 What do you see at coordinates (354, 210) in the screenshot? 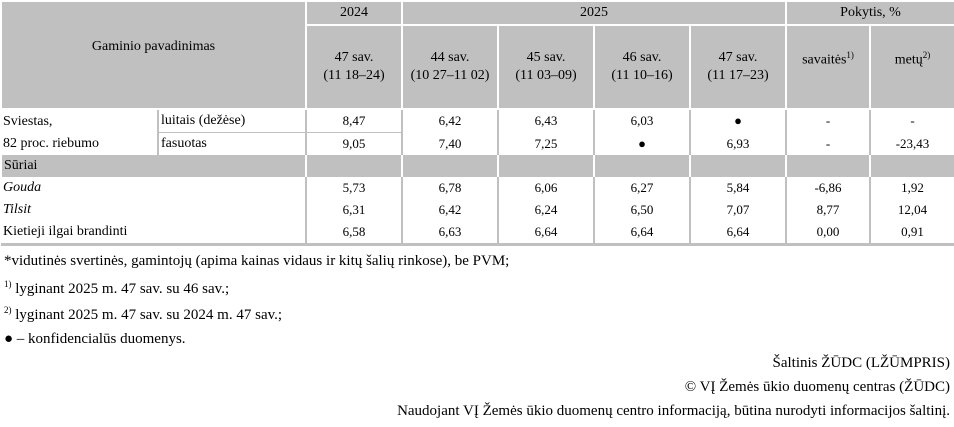
I see `cell: 6,31` at bounding box center [354, 210].